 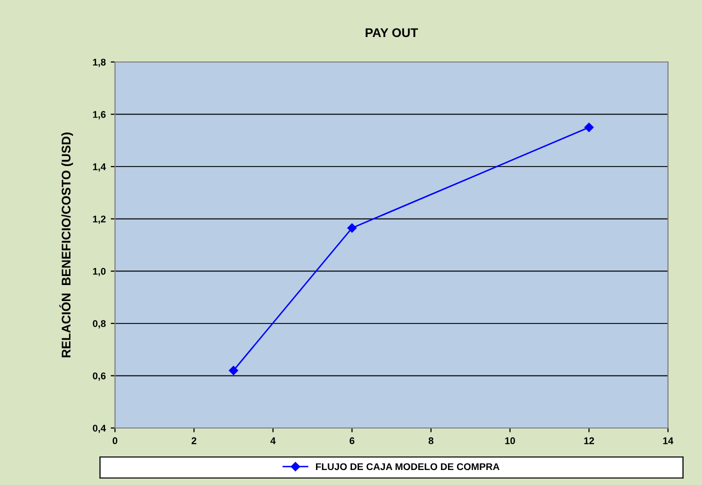 What do you see at coordinates (99, 272) in the screenshot?
I see `y-tick-label: 1,0` at bounding box center [99, 272].